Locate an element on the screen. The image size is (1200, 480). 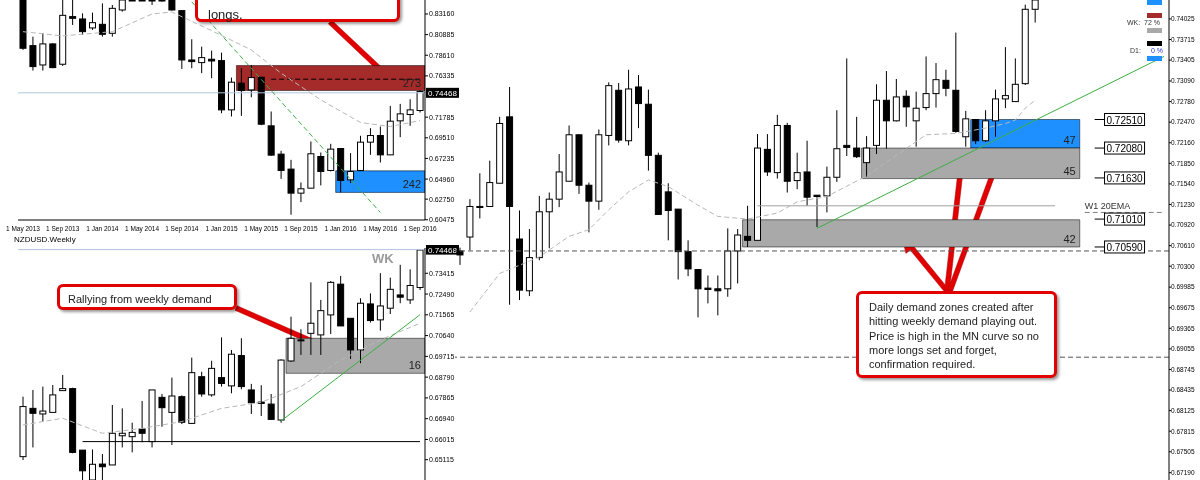
band-label: 47 is located at coordinates (1069, 140).